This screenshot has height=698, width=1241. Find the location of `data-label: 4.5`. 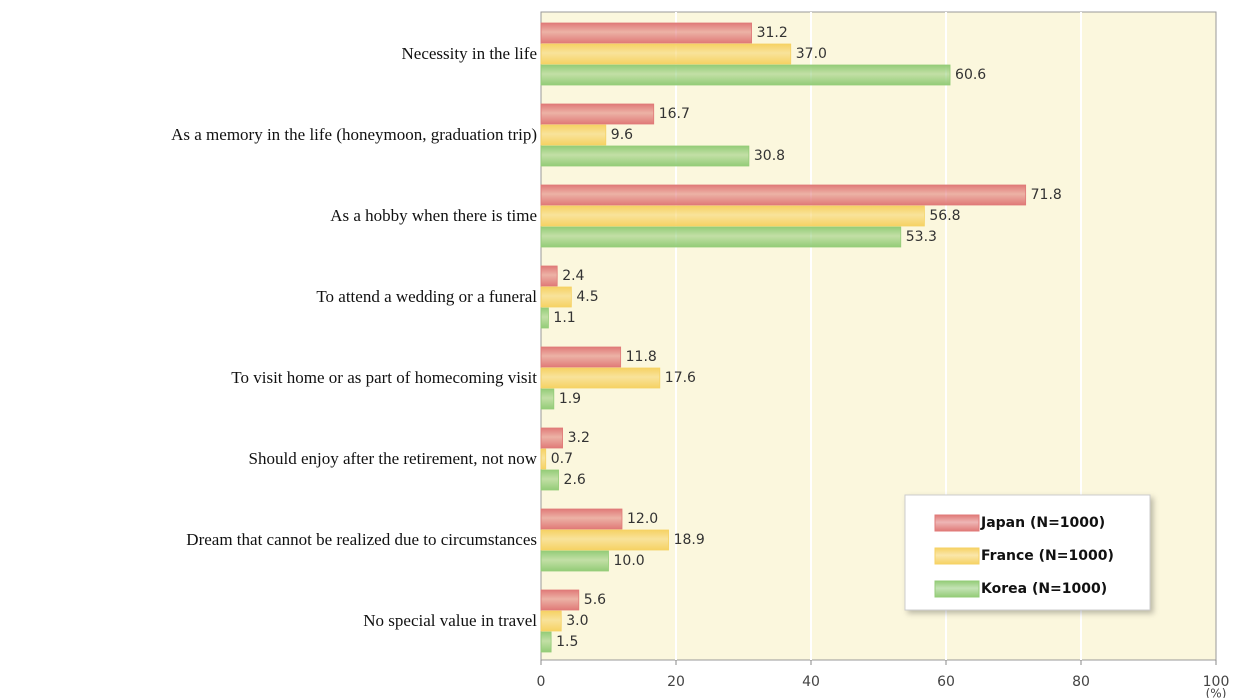

data-label: 4.5 is located at coordinates (587, 297).